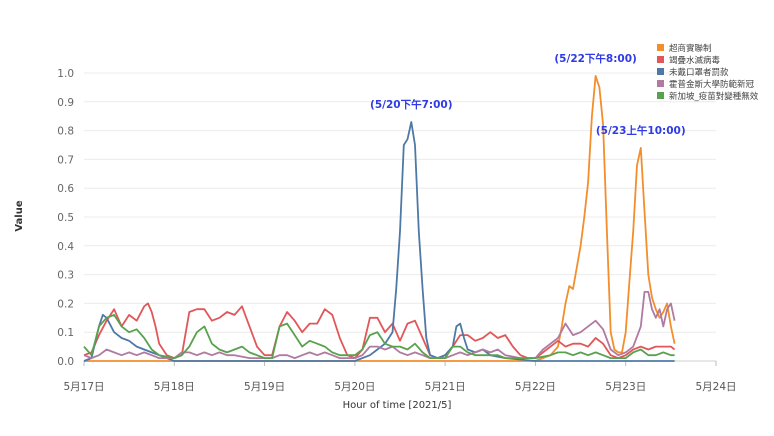  Describe the element at coordinates (400, 377) in the screenshot. I see `x-axis: 5月17日 5月18日 5月19日 5月20日 5月21日 5月22日 5月23日 5月24日` at that location.